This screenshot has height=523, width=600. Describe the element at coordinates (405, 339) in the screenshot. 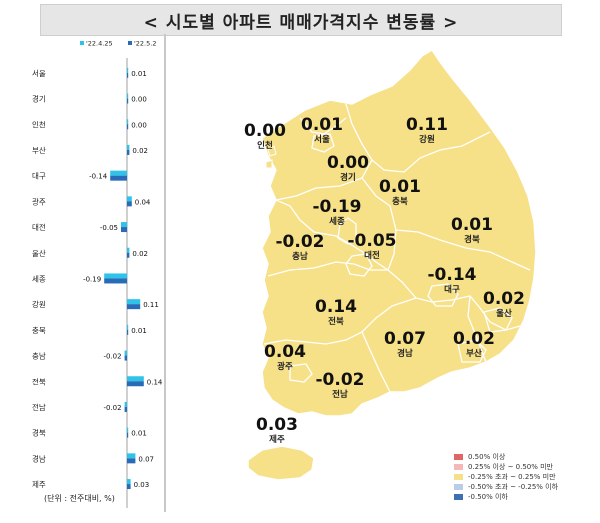

I see `region-value: 0.07` at that location.